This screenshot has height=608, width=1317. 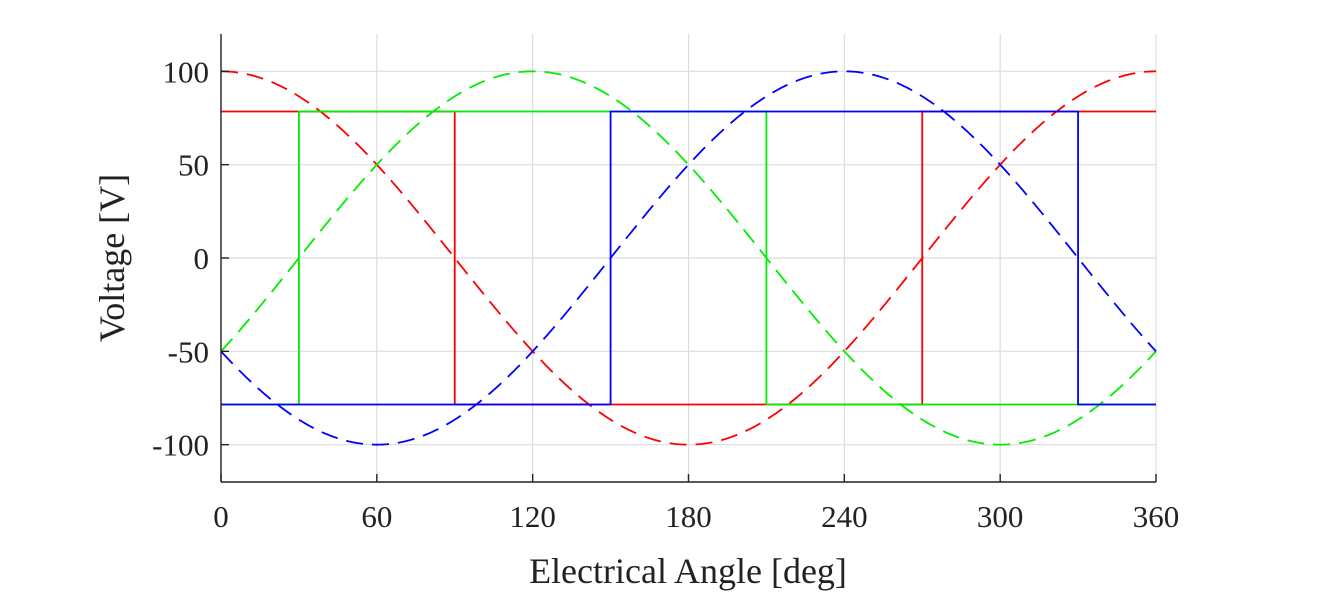 I want to click on y-tick-label: -100, so click(x=180, y=445).